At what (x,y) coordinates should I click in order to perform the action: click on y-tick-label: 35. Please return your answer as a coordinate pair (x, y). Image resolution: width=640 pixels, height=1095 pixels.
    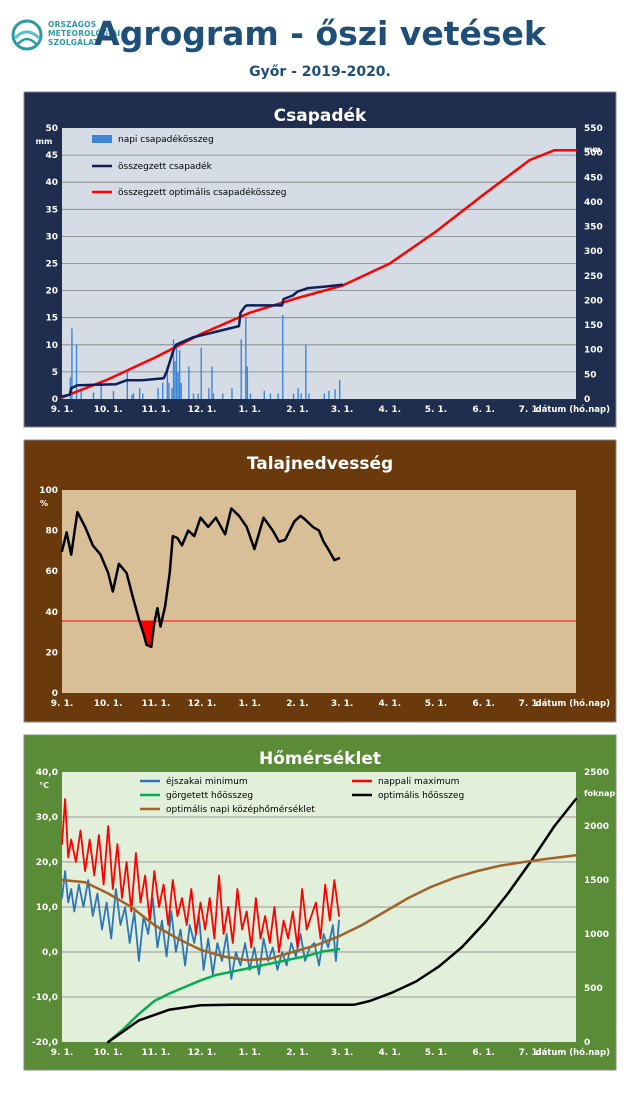
    Looking at the image, I should click on (51, 210).